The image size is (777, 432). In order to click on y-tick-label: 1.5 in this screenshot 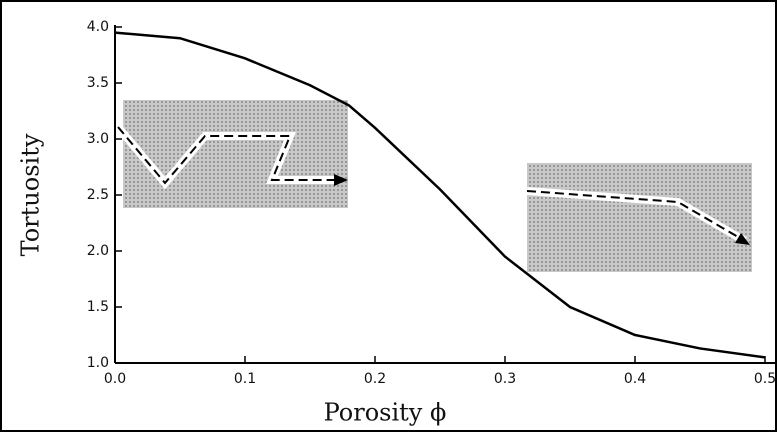, I will do `click(98, 307)`.